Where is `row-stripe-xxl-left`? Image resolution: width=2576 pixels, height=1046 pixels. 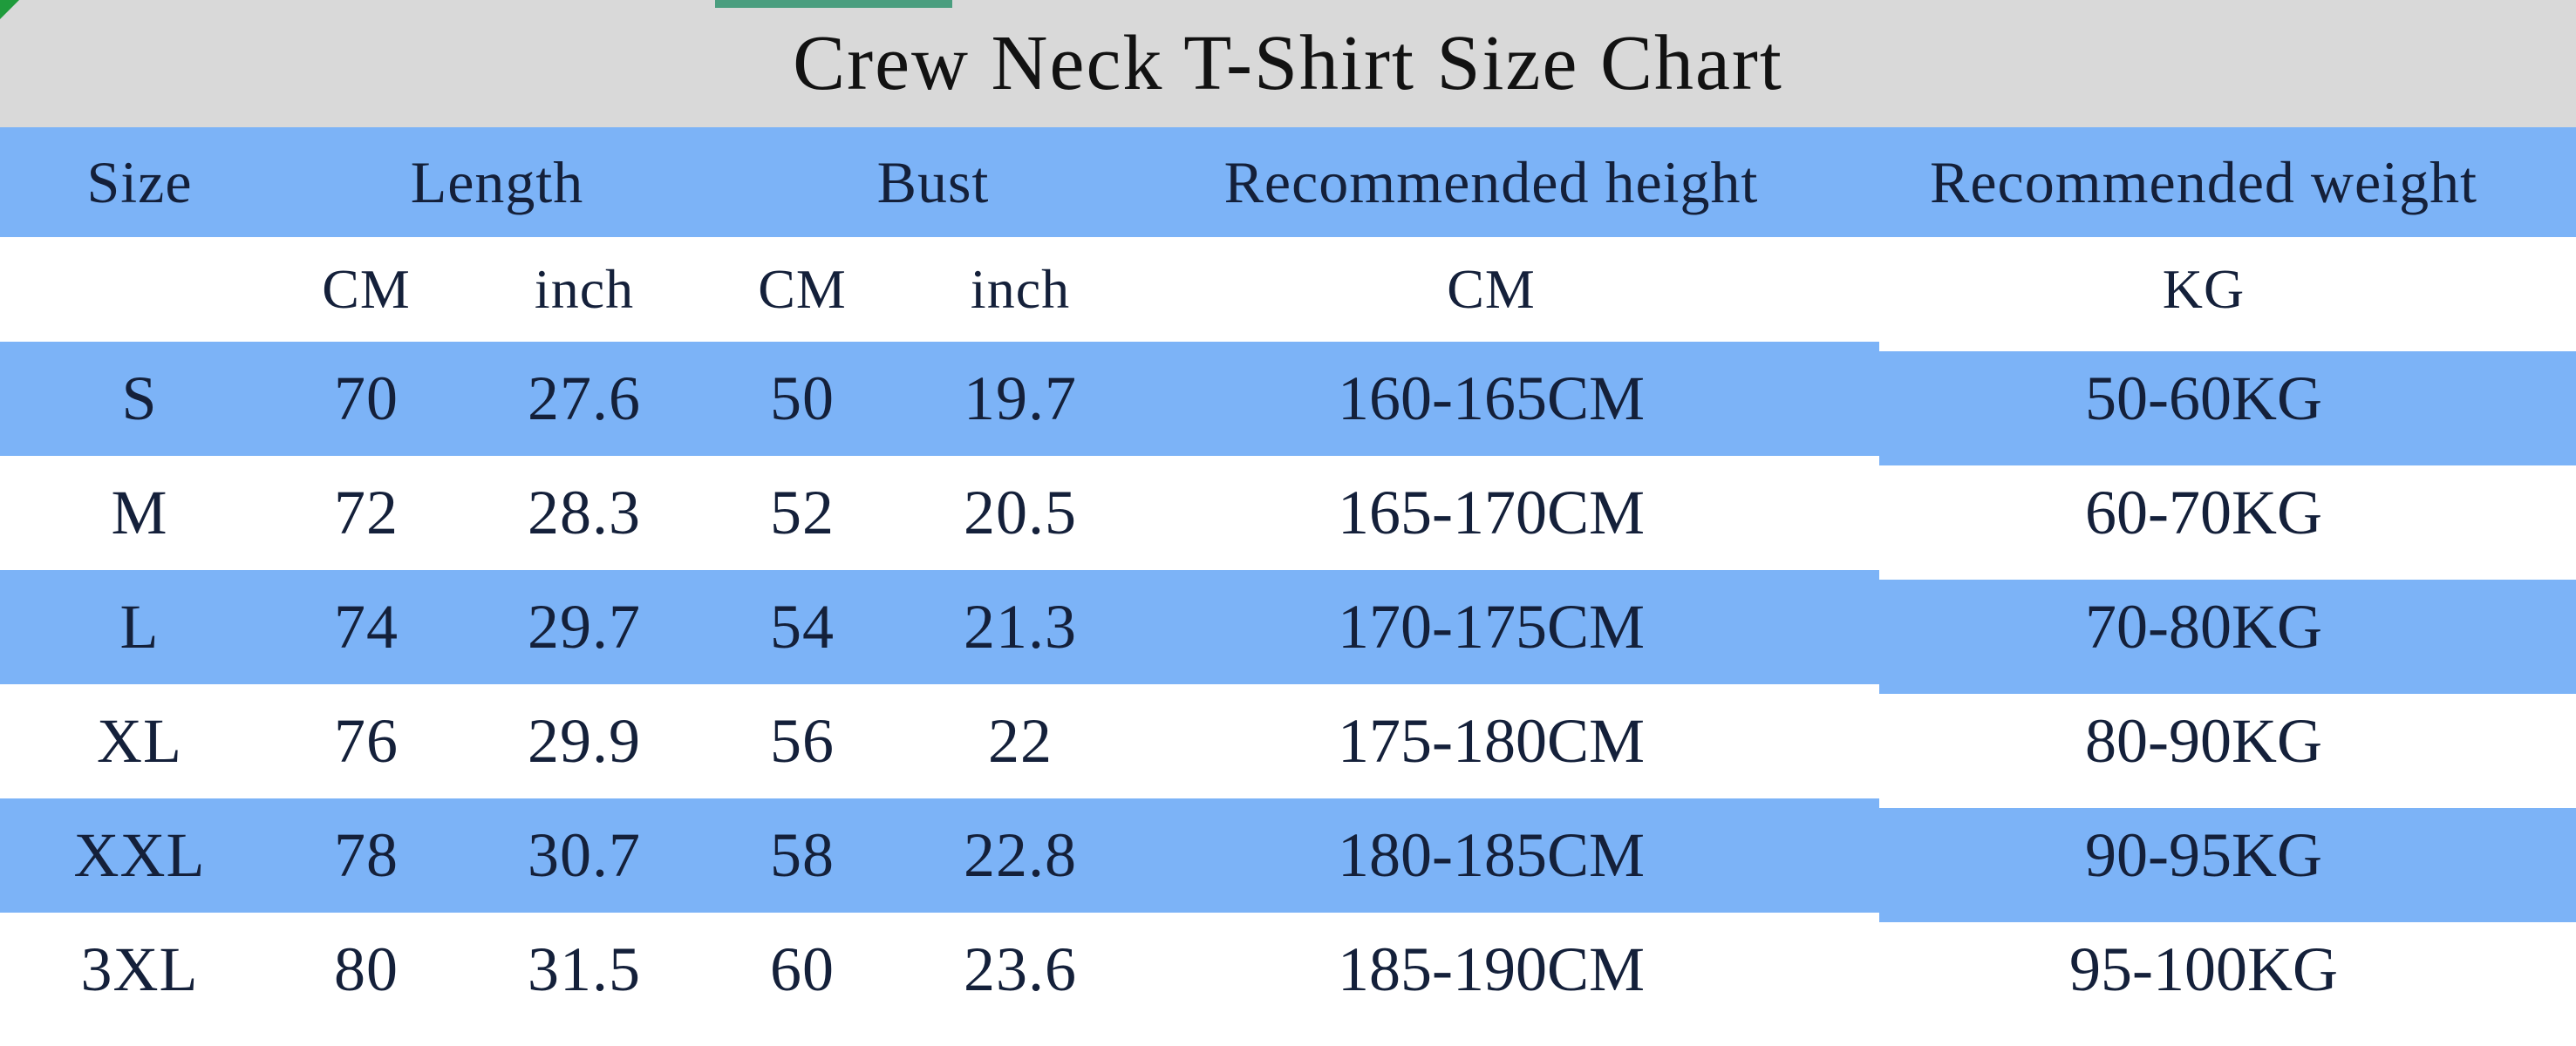
row-stripe-xxl-left is located at coordinates (939, 855).